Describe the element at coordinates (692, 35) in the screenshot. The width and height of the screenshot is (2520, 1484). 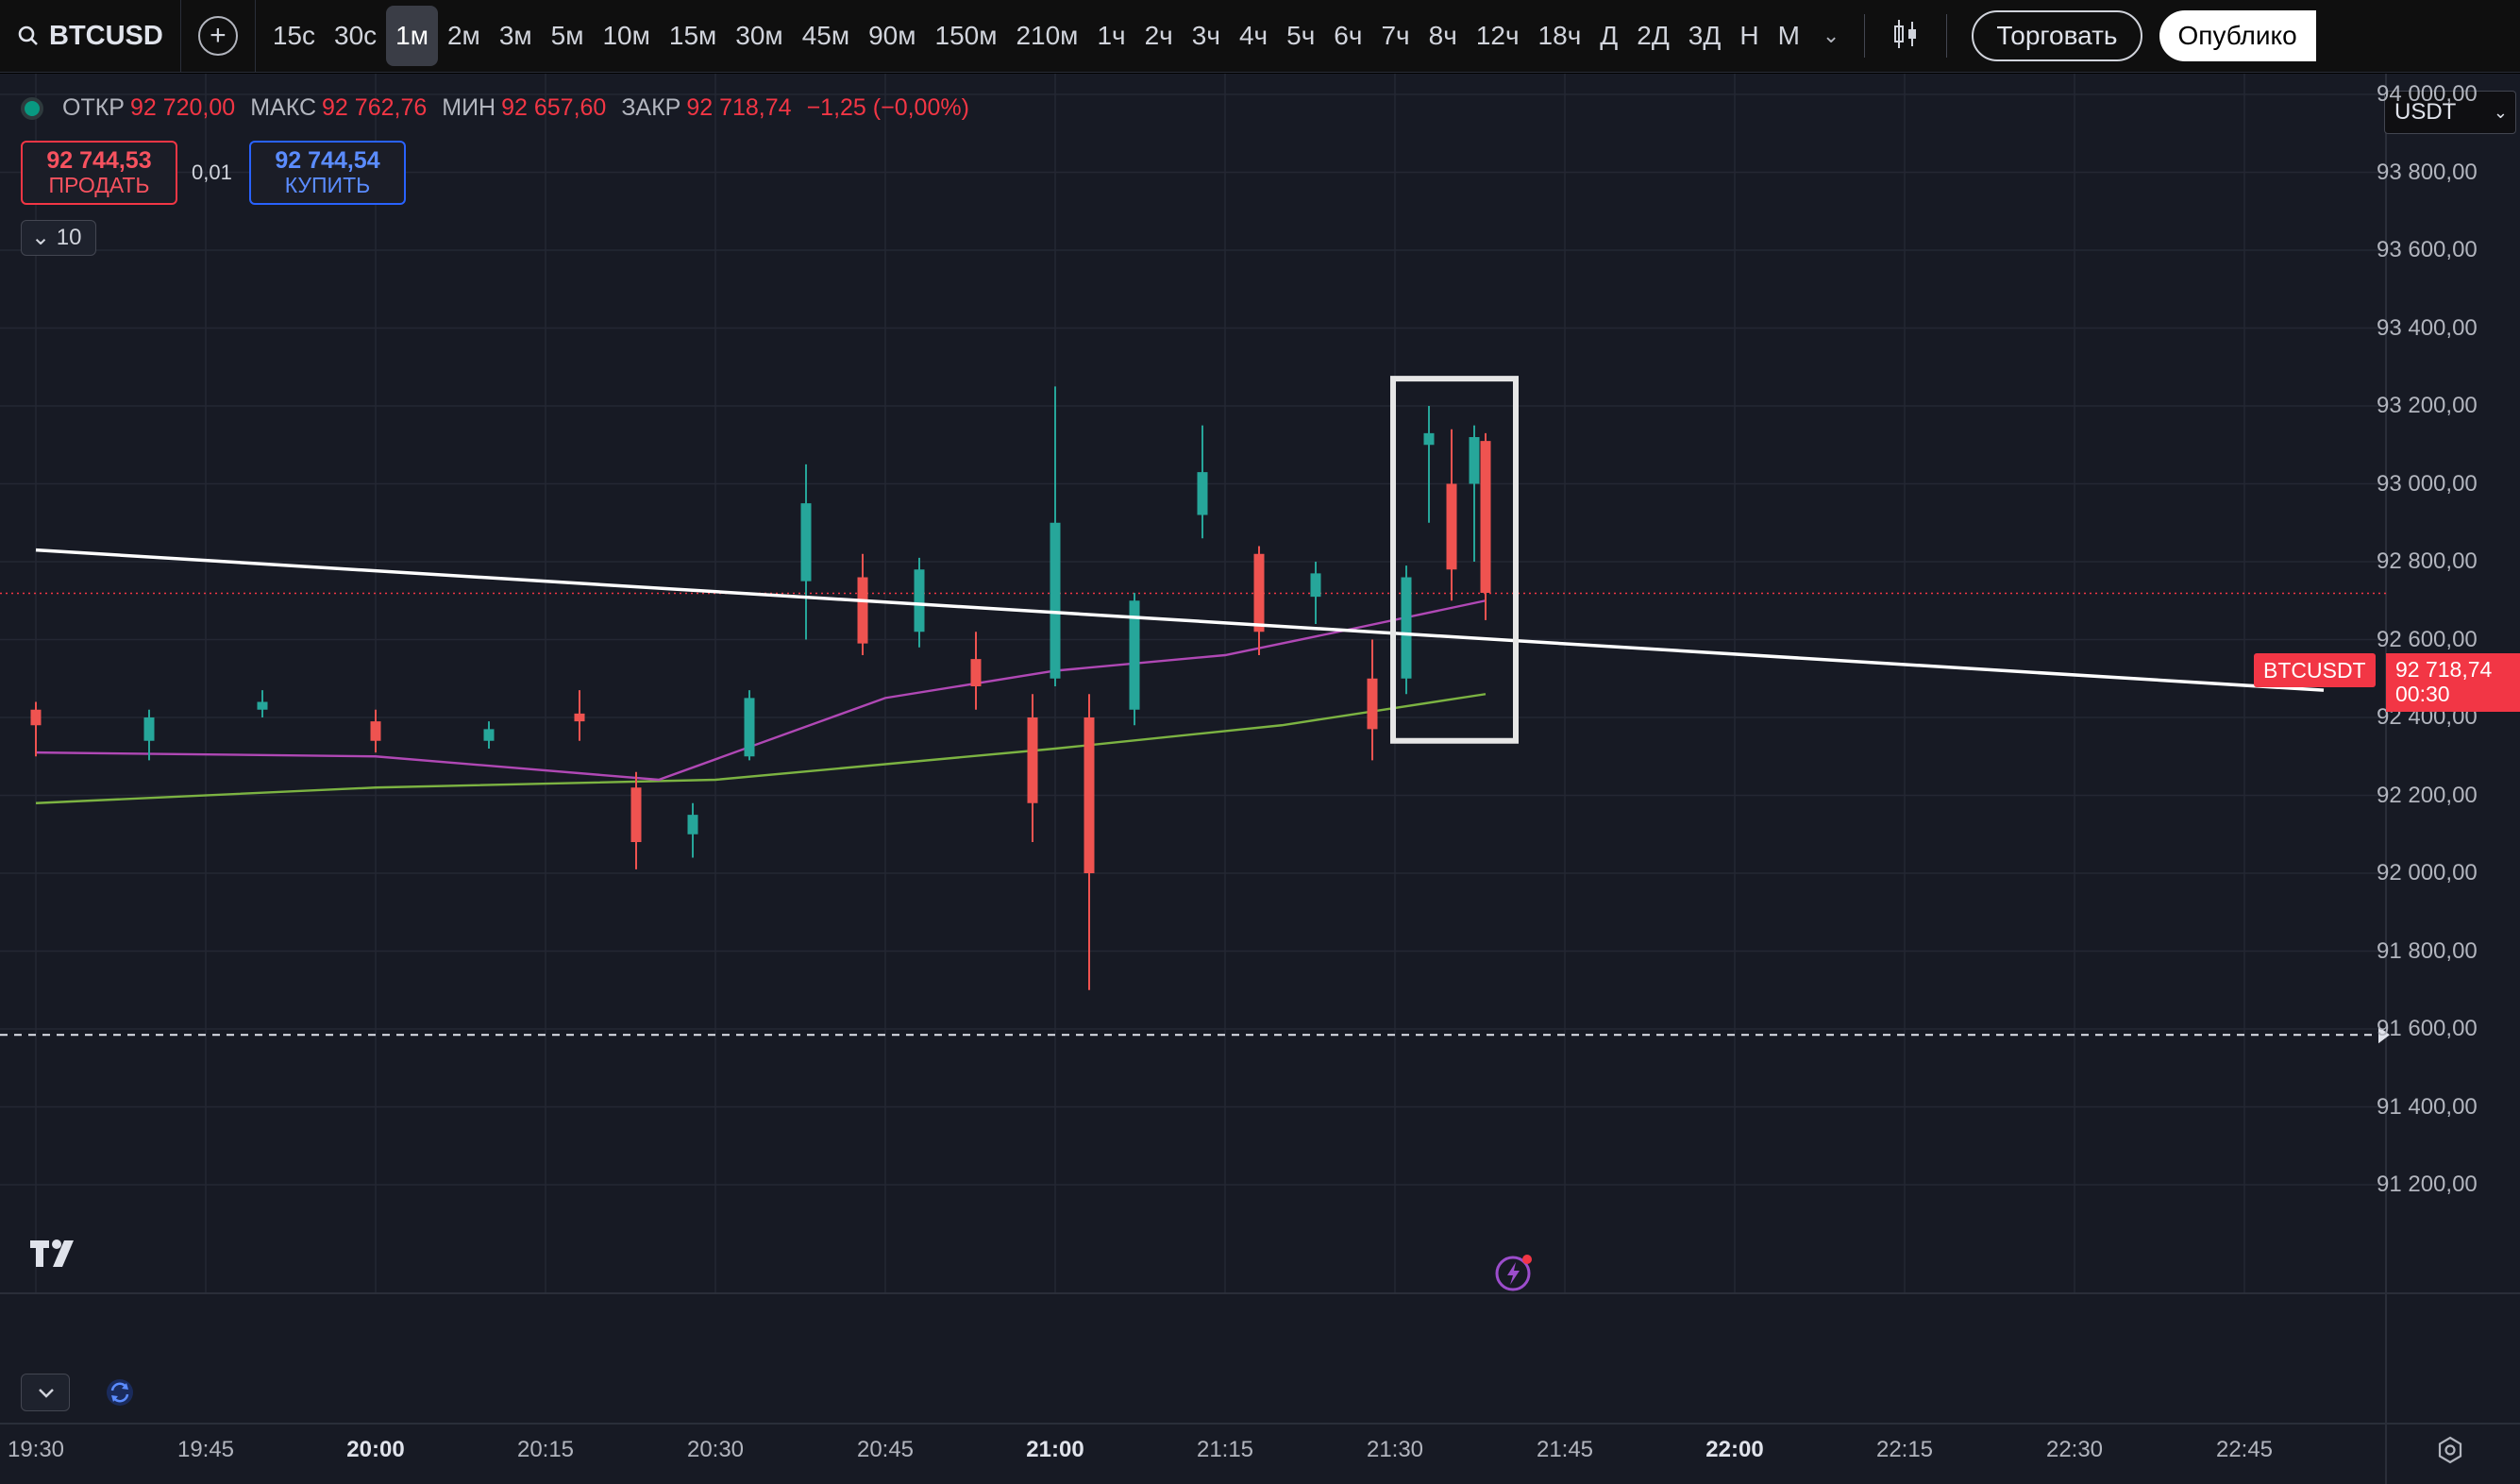
I see `interval-15м: 15м` at that location.